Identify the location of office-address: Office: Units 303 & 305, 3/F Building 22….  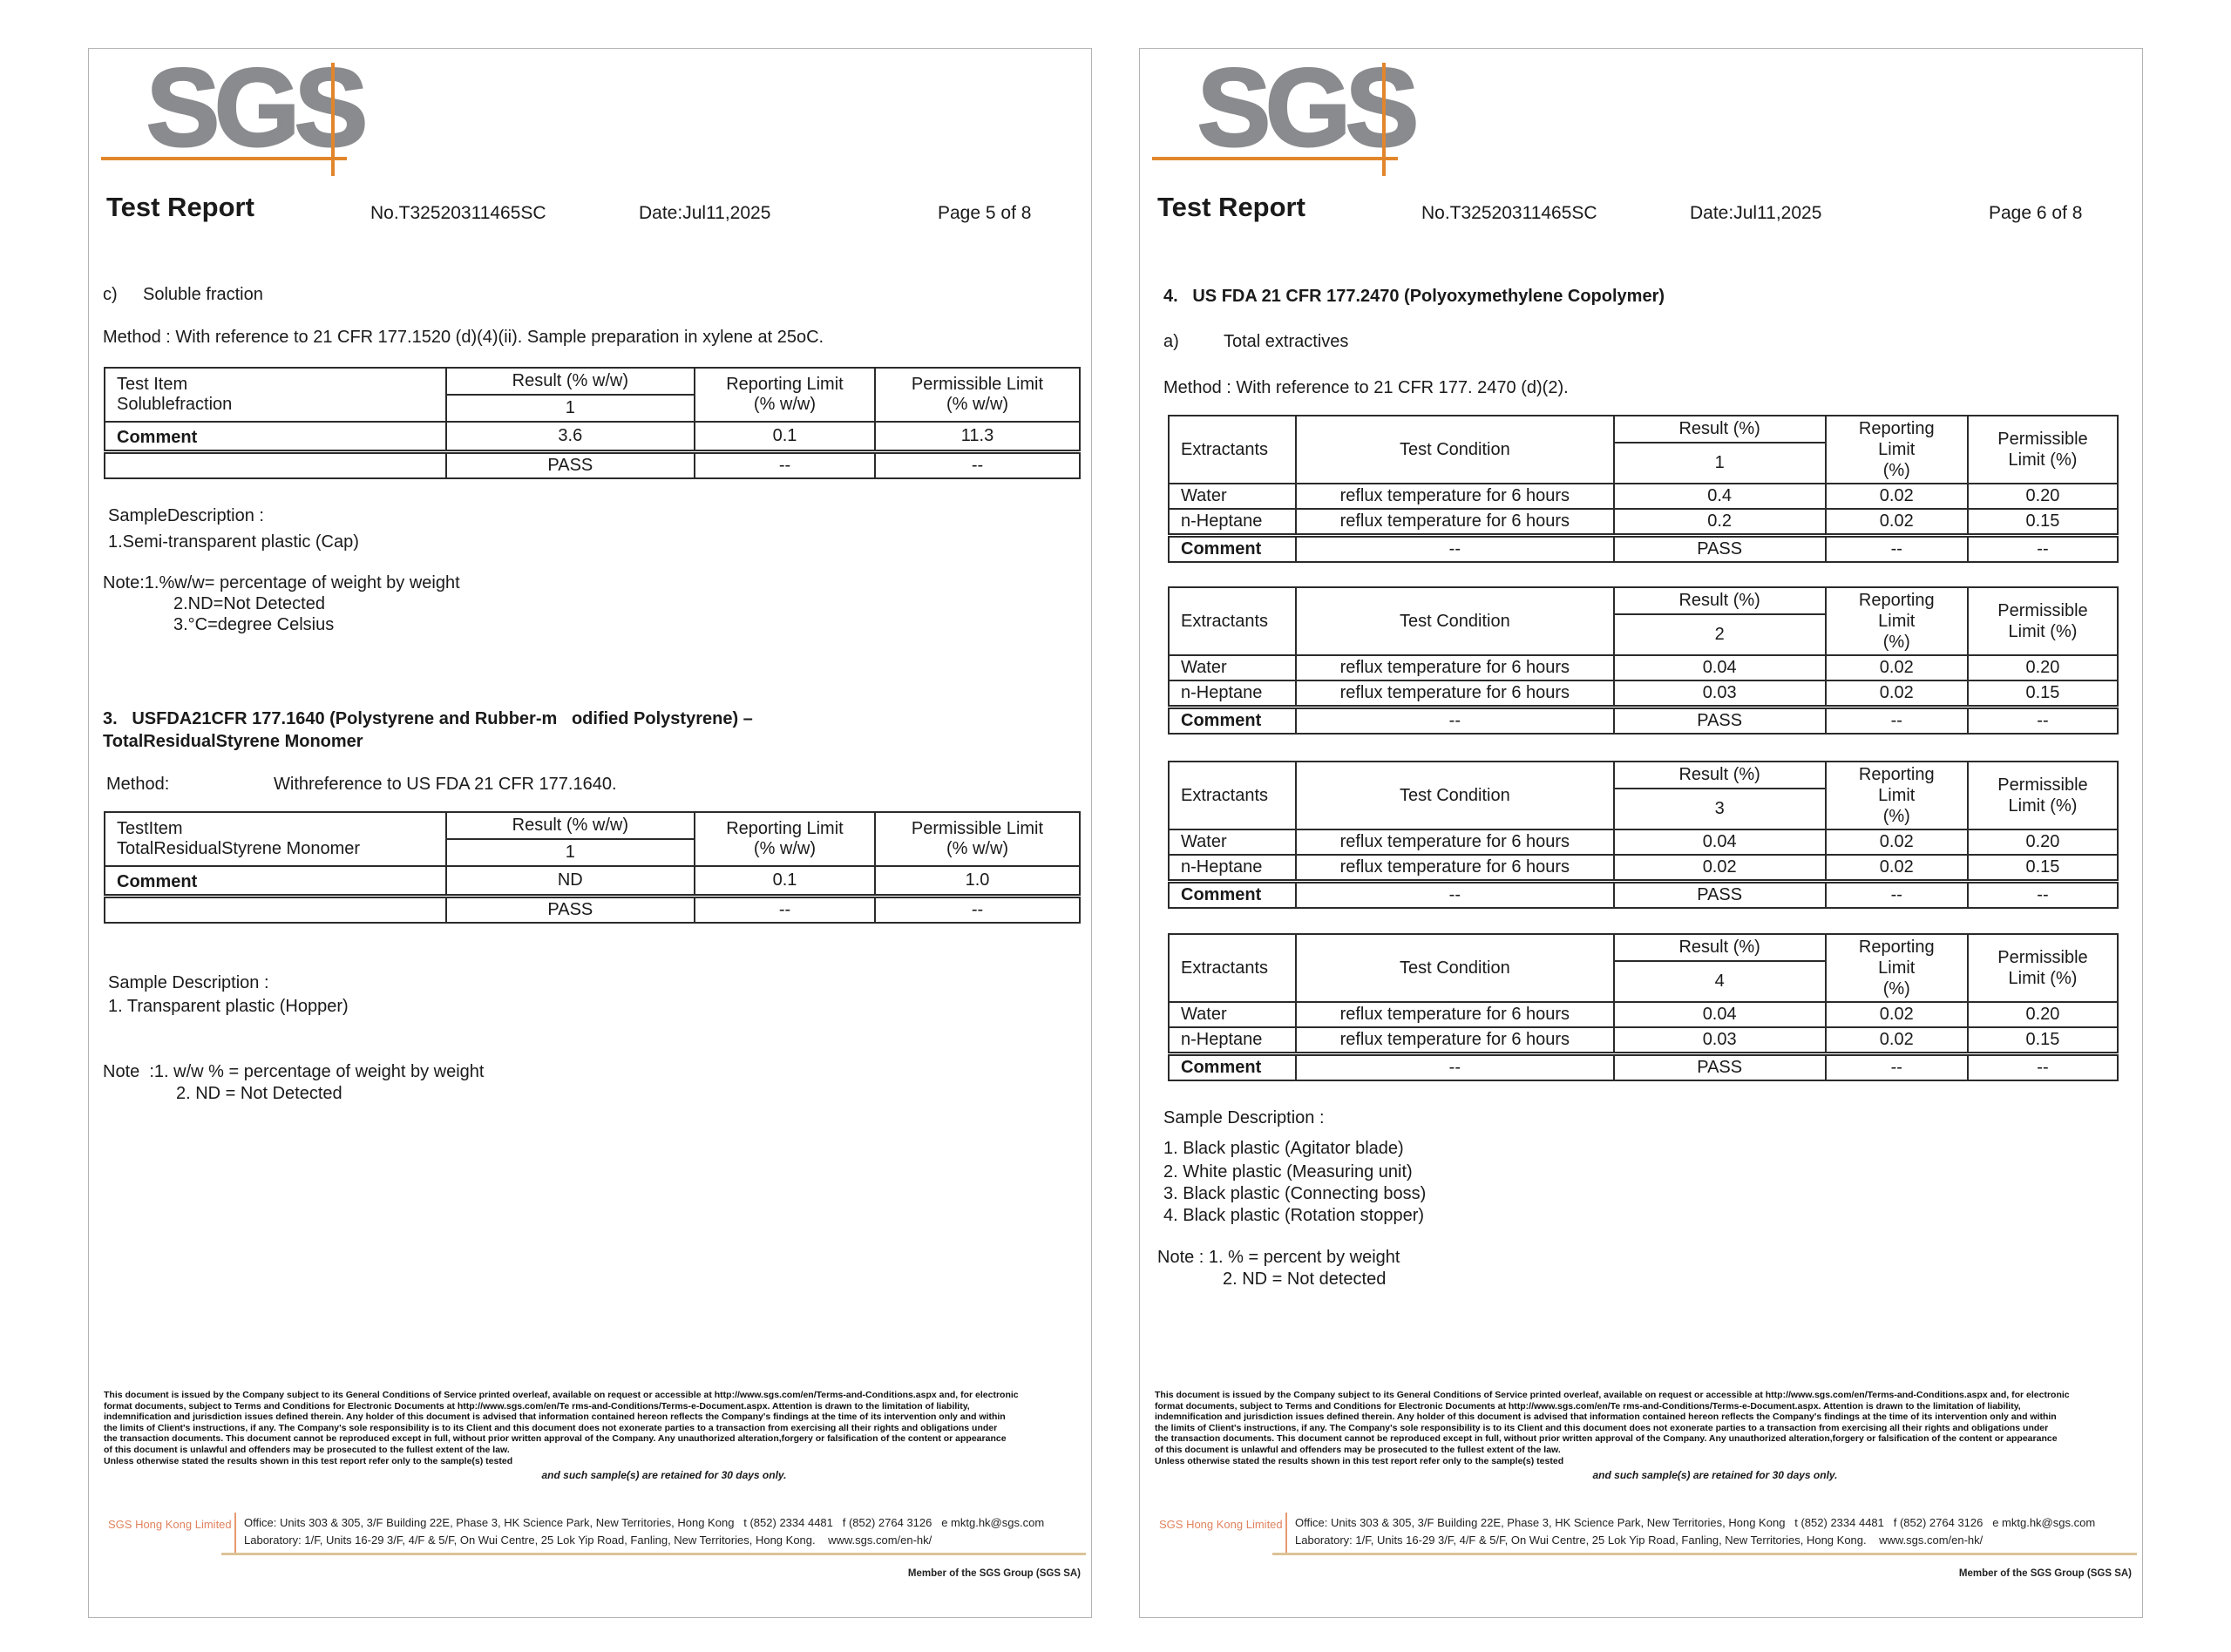
(644, 1522).